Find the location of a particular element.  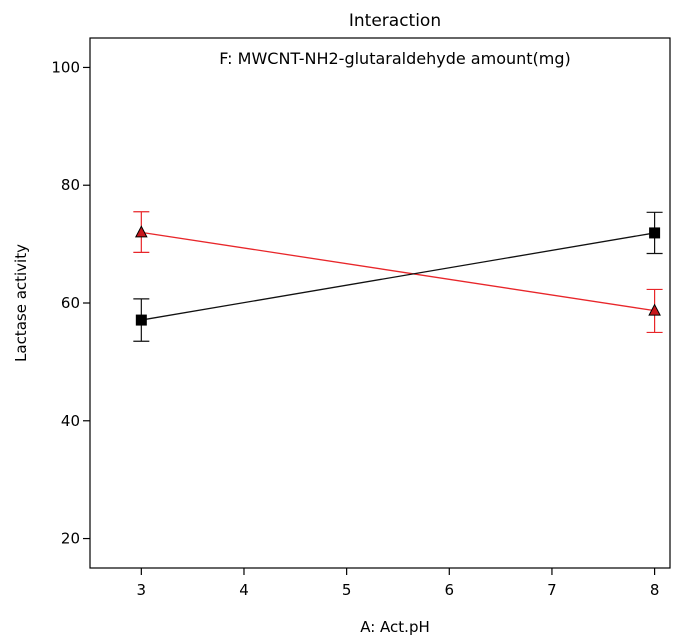

x-tick-label: 7 is located at coordinates (552, 590).